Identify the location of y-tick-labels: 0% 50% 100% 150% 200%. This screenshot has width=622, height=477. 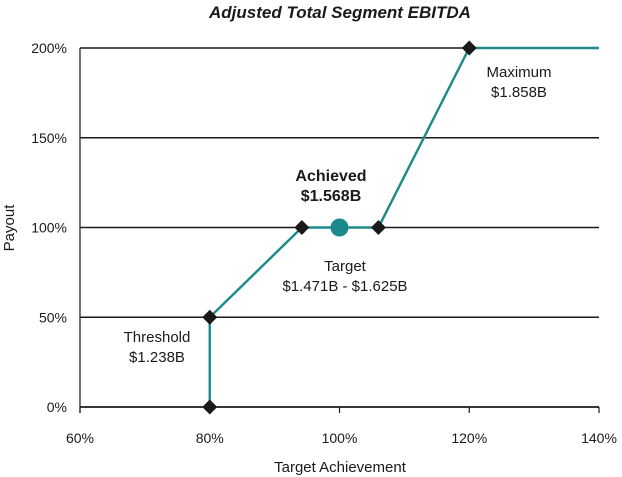
(49, 227).